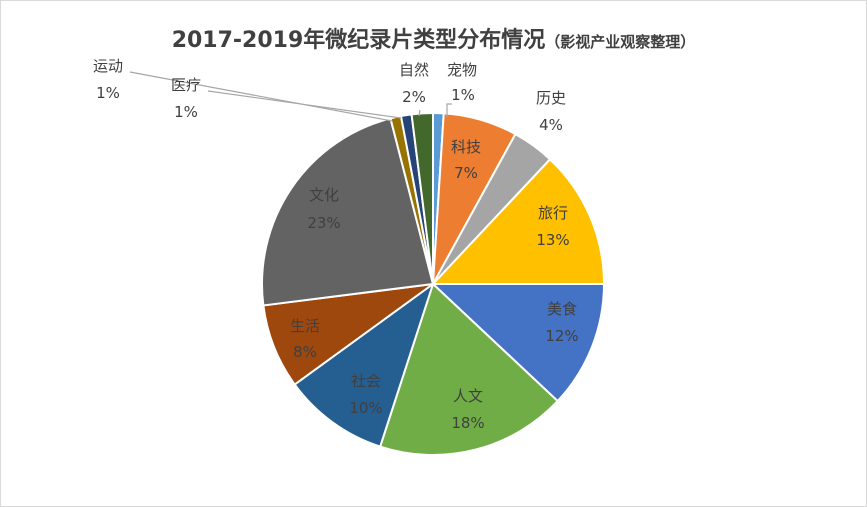 This screenshot has width=867, height=507. I want to click on pie-slice-society, so click(364, 364).